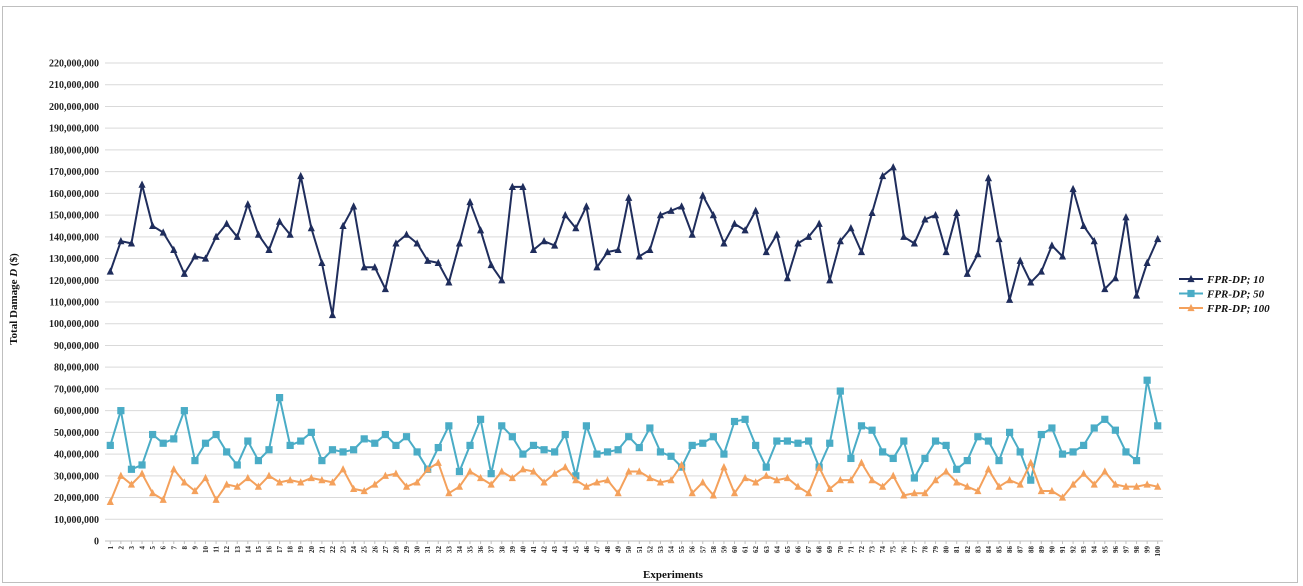  Describe the element at coordinates (724, 550) in the screenshot. I see `x-tick-label: 59` at that location.